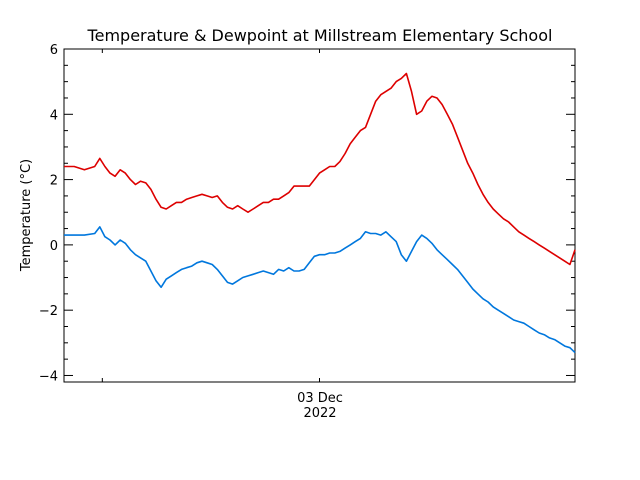 Image resolution: width=640 pixels, height=480 pixels. Describe the element at coordinates (48, 376) in the screenshot. I see `y-tick-label: −4` at that location.